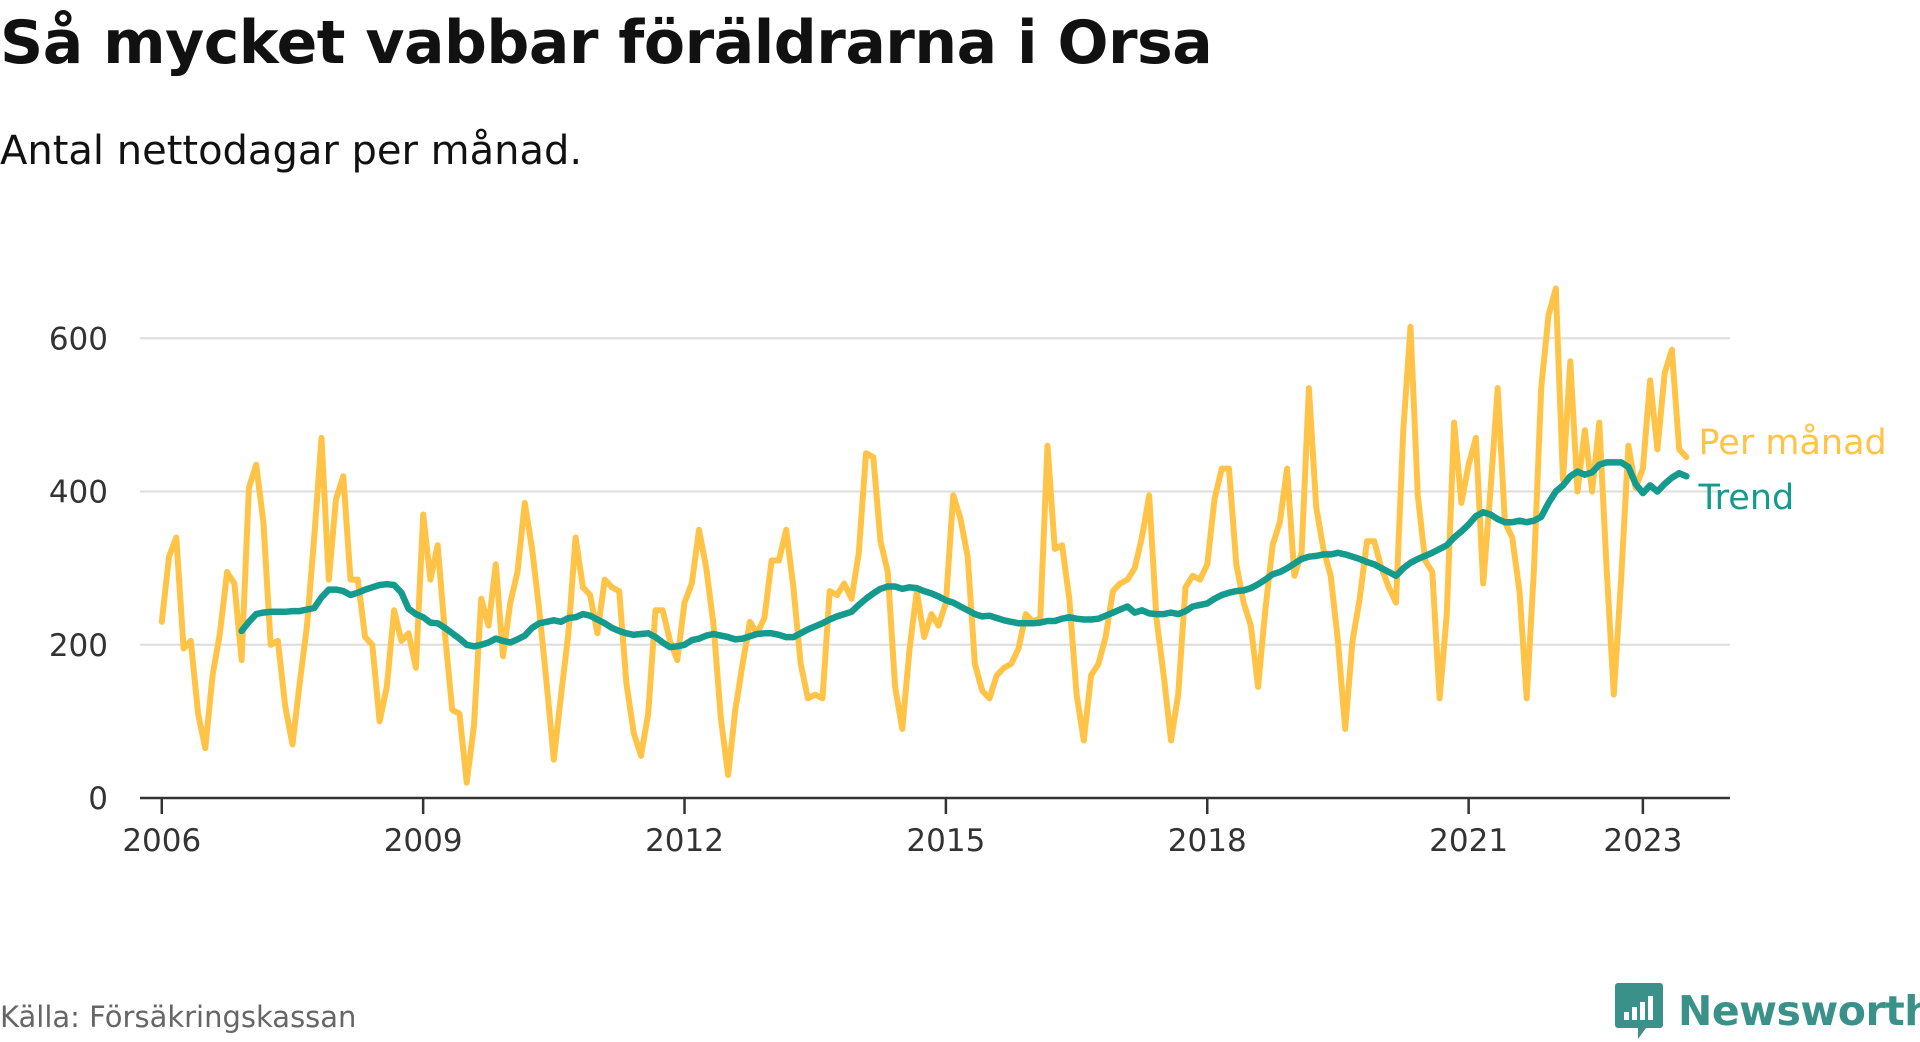  I want to click on x-tick-label: 2023, so click(1642, 841).